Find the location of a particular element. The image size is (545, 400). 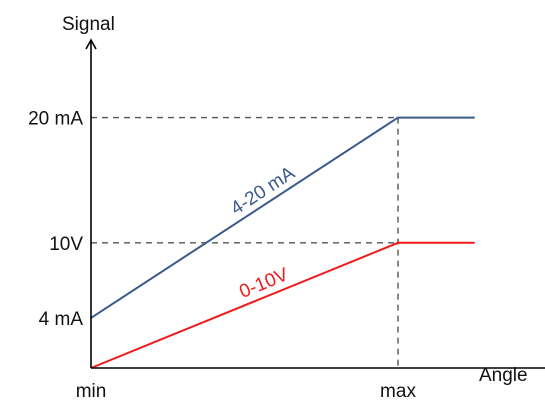

y-tick-label-2: 20 mA is located at coordinates (55, 119).